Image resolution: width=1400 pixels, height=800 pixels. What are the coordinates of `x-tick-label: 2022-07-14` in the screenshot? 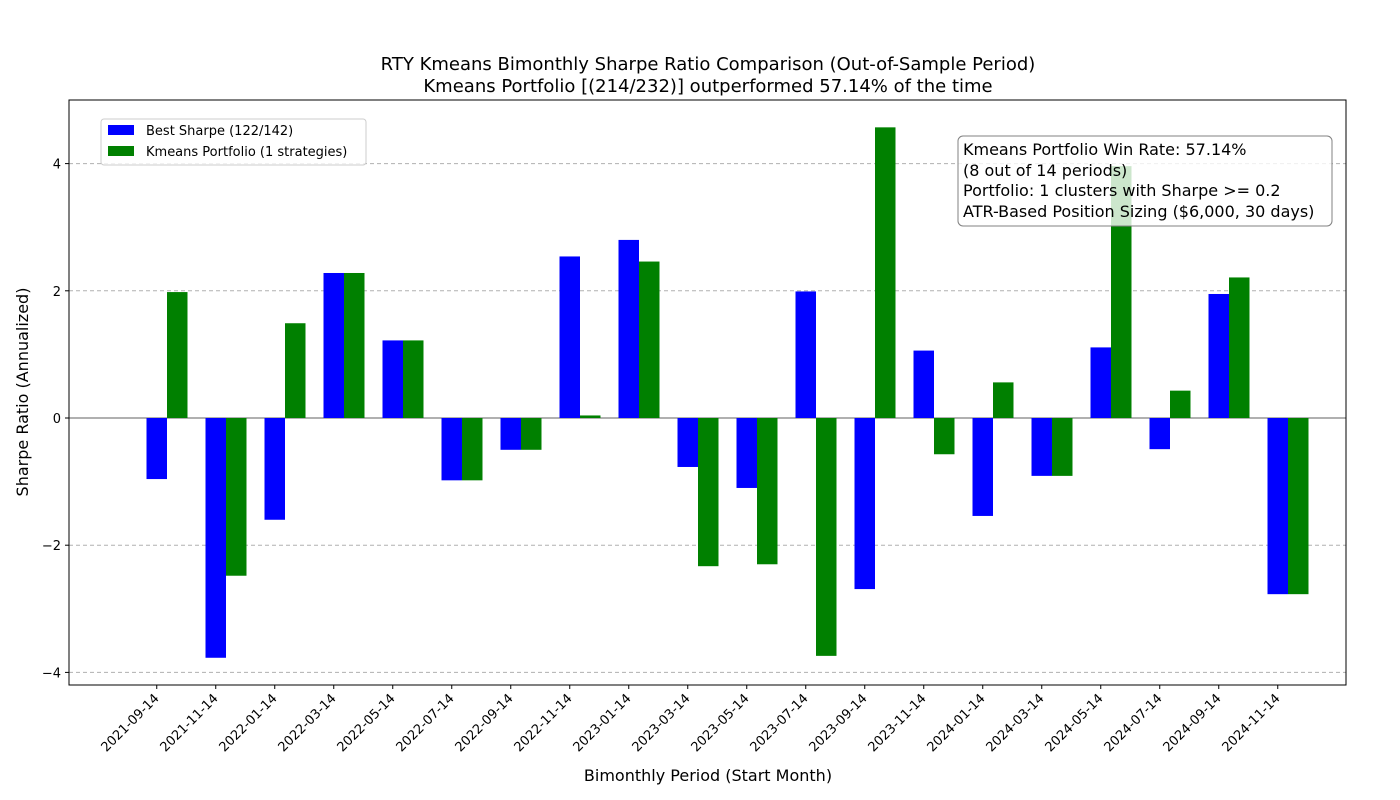 It's located at (426, 723).